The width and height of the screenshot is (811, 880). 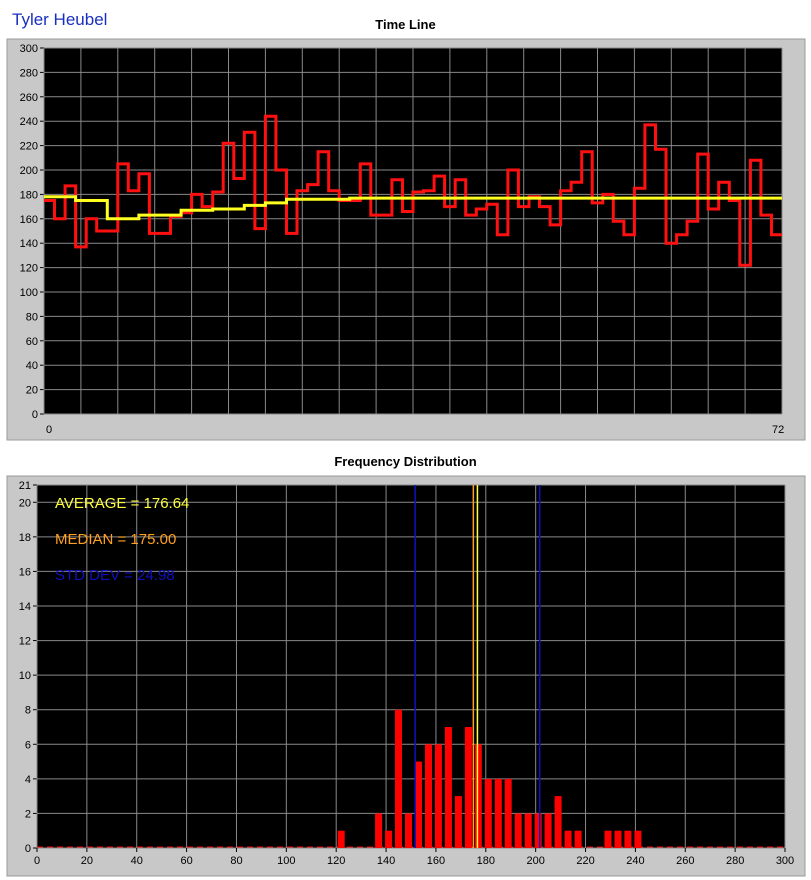 What do you see at coordinates (25, 607) in the screenshot?
I see `frequency-y-tick-label: 14` at bounding box center [25, 607].